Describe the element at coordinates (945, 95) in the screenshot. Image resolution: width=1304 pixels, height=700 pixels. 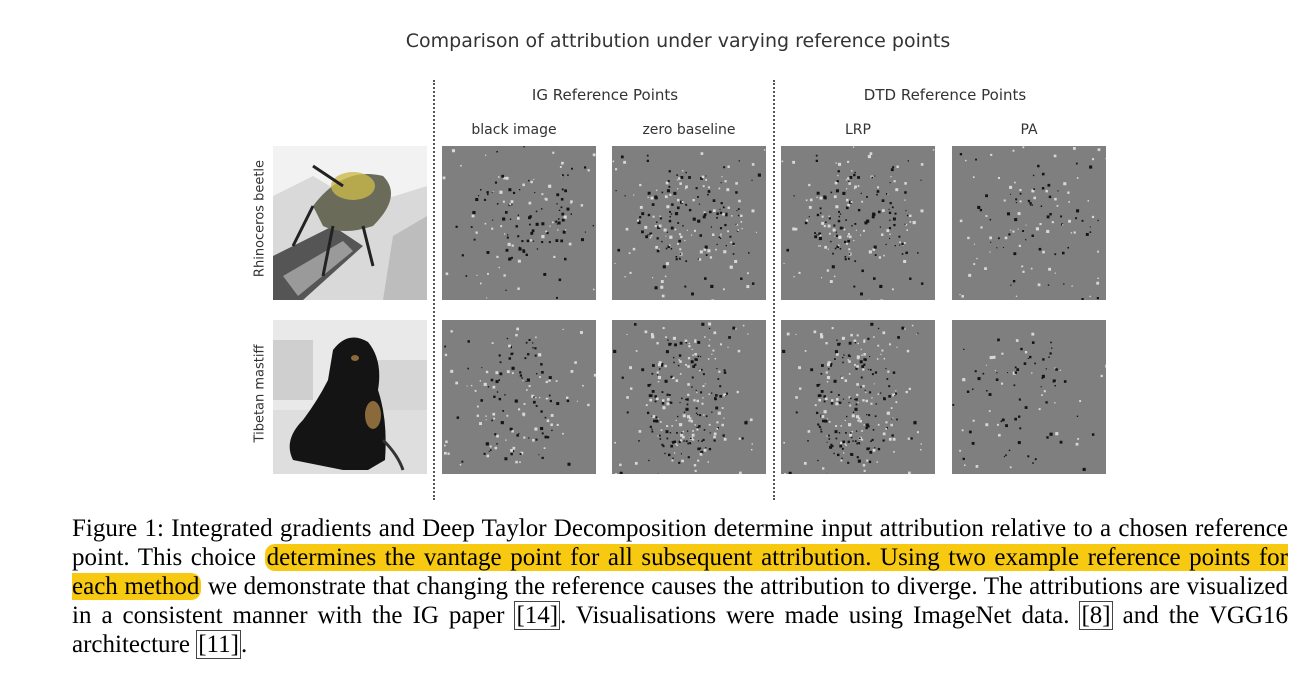
I see `dtd-group-label: DTD Reference Points` at that location.